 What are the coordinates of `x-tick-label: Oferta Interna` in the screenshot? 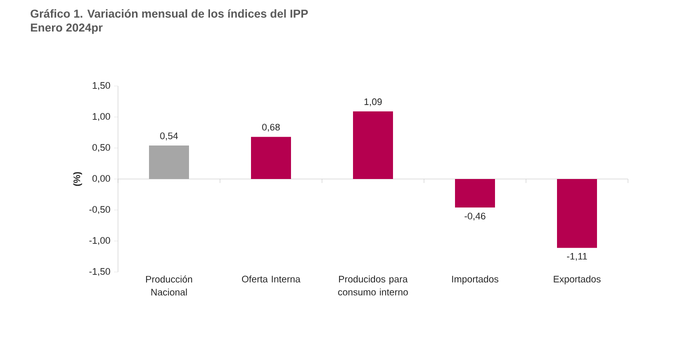 It's located at (271, 279).